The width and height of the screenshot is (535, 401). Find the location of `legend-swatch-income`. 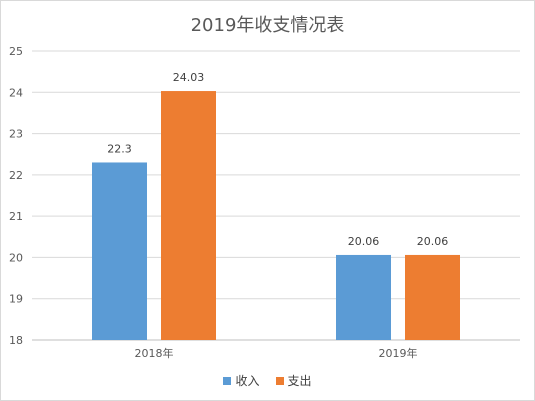

legend-swatch-income is located at coordinates (227, 380).